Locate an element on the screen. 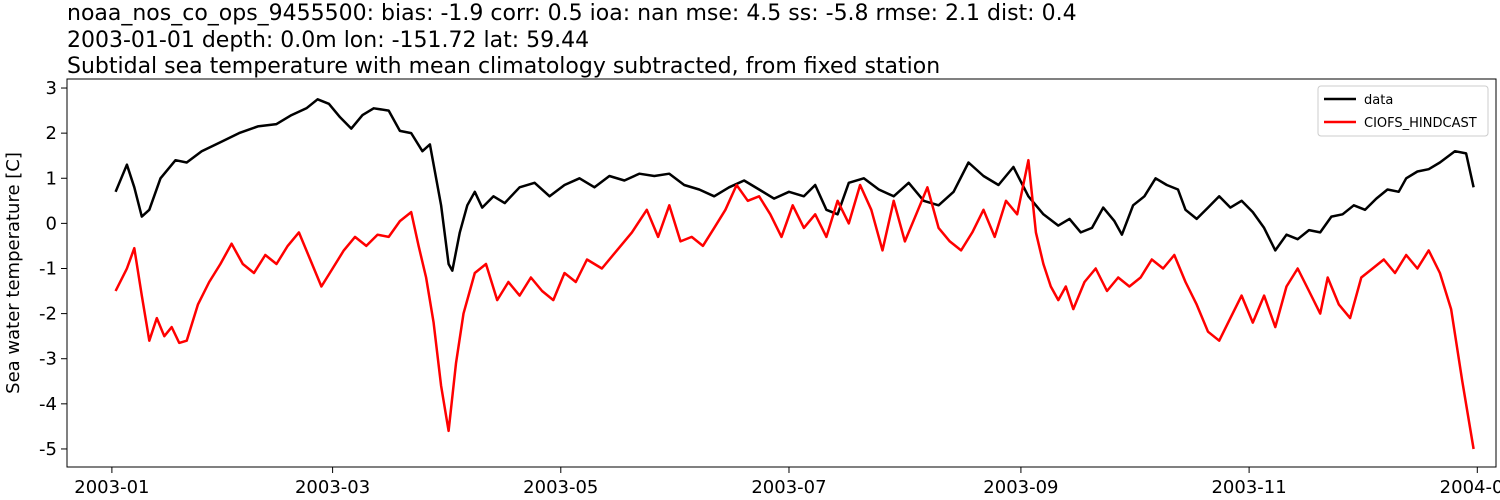 Image resolution: width=1500 pixels, height=500 pixels. y-tick-label: 2 is located at coordinates (51, 133).